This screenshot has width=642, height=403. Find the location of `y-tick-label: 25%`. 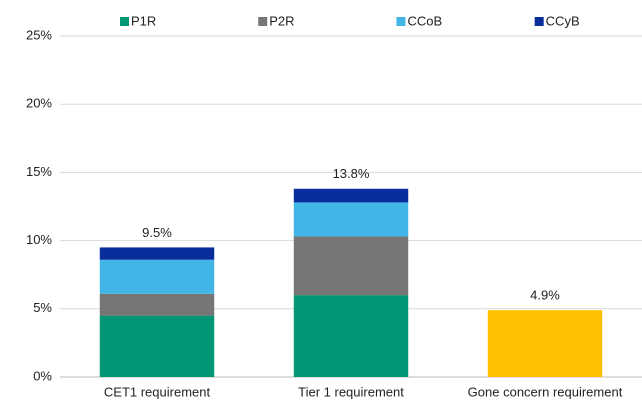

y-tick-label: 25% is located at coordinates (39, 34).